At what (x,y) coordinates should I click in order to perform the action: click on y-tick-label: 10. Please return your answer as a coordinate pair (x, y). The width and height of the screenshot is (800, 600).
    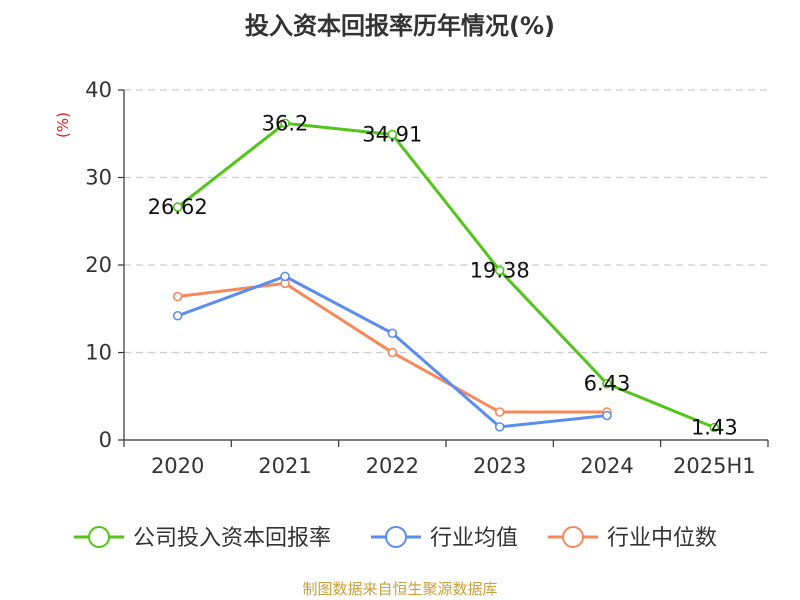
    Looking at the image, I should click on (98, 353).